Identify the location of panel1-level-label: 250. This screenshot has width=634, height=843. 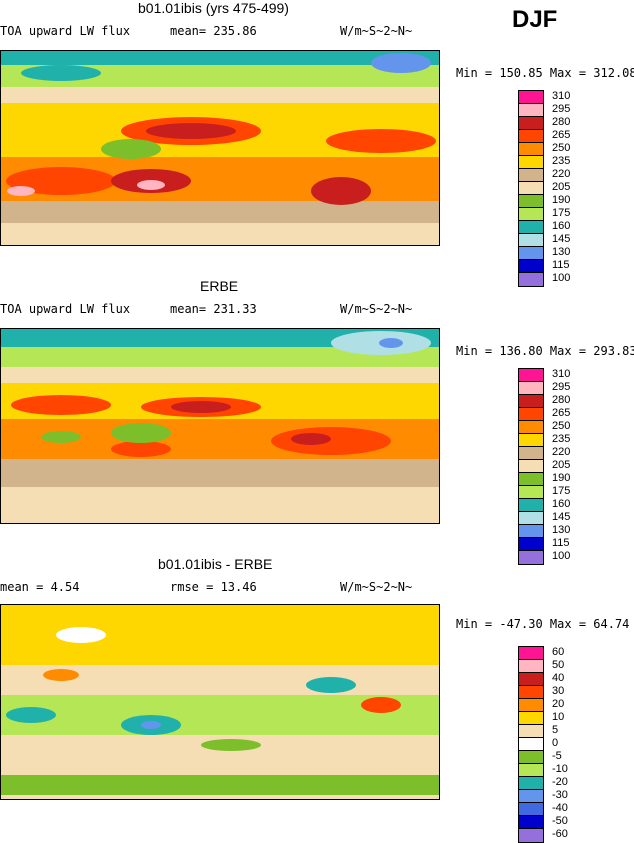
(561, 148).